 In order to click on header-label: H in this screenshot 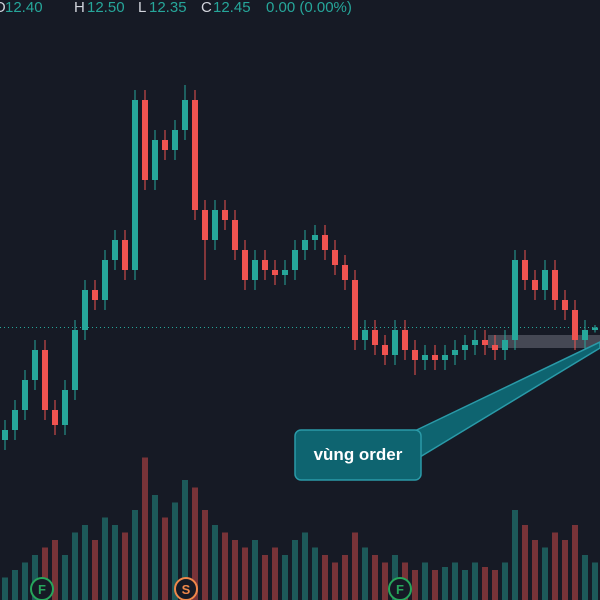, I will do `click(79, 8)`.